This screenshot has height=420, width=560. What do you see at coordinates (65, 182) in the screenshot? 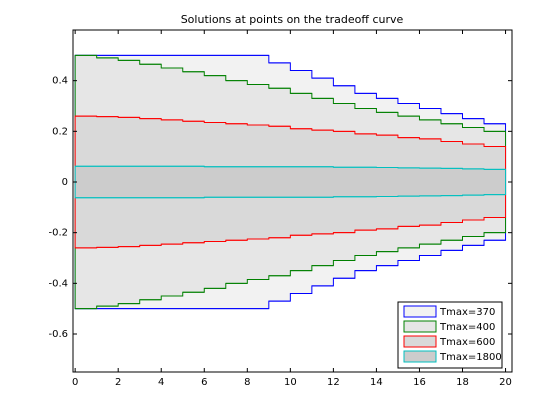
I see `y-tick-label: 0` at bounding box center [65, 182].